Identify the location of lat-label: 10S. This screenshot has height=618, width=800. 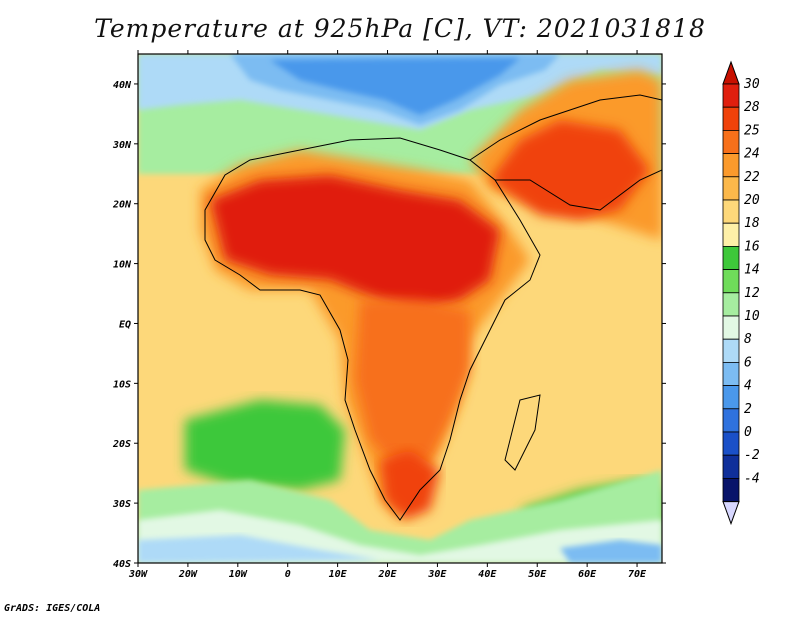
(122, 384).